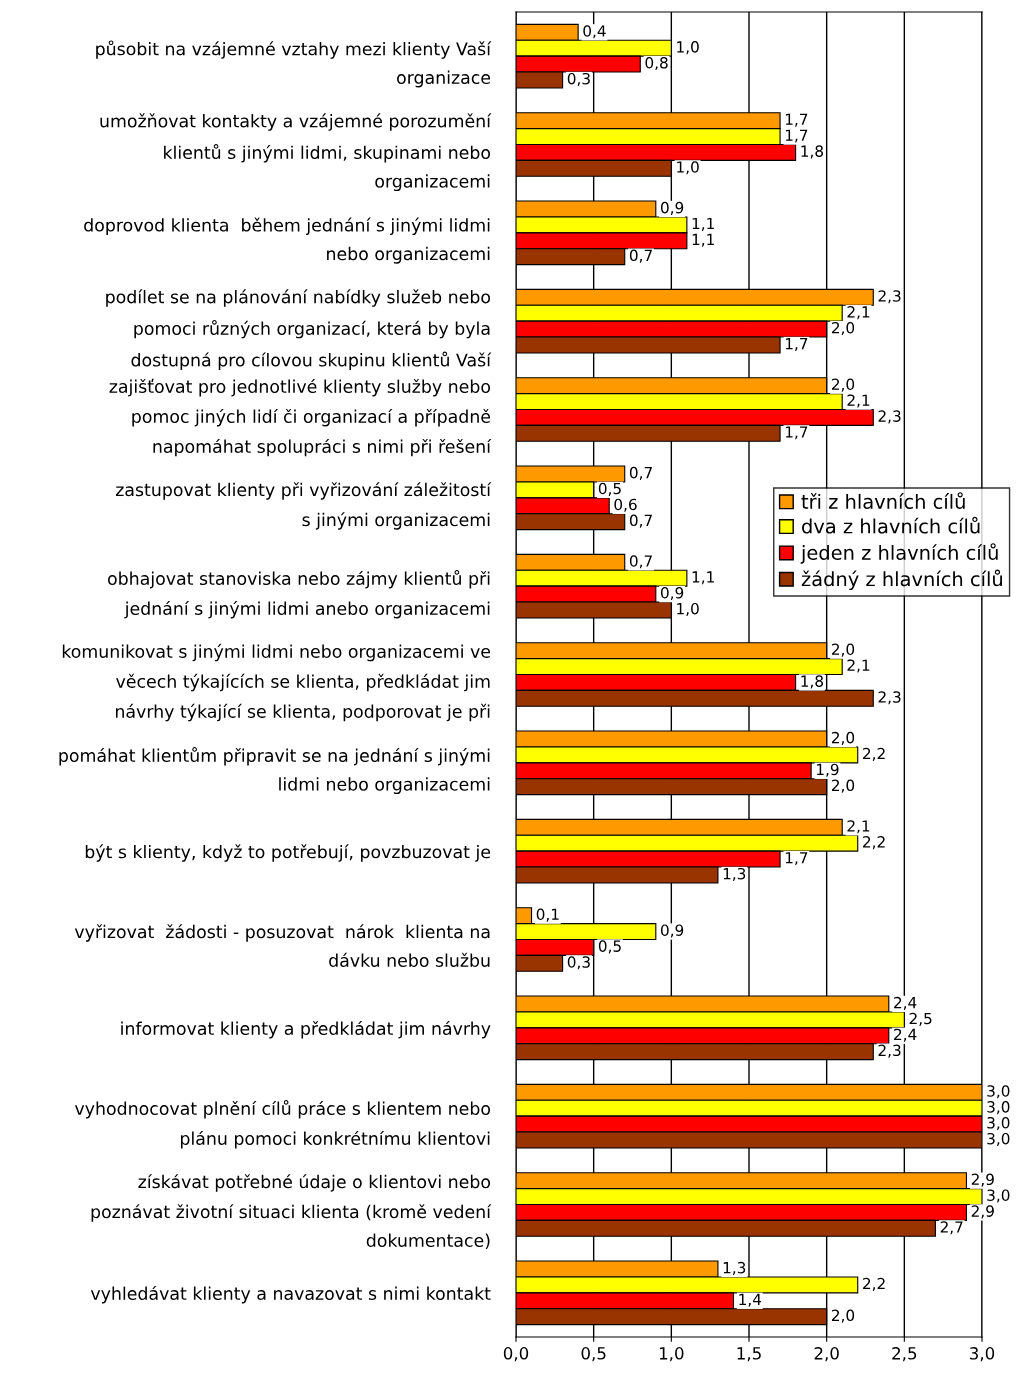 This screenshot has width=1018, height=1387. Describe the element at coordinates (299, 594) in the screenshot. I see `y-tick-label: obhajovat stanoviska nebo zájmy klientů při jednání s jinými lidmi anebo organizacemi` at that location.